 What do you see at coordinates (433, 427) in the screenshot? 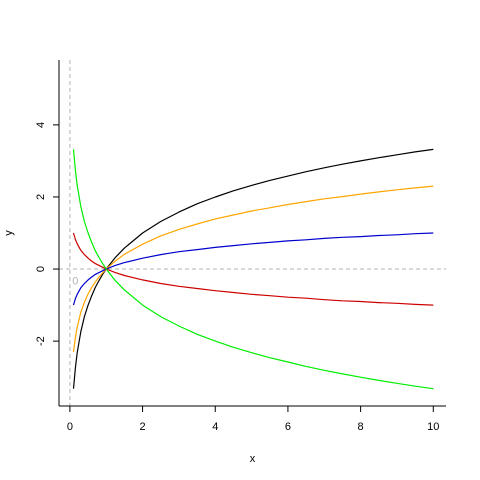
I see `x-tick-label: 10` at bounding box center [433, 427].